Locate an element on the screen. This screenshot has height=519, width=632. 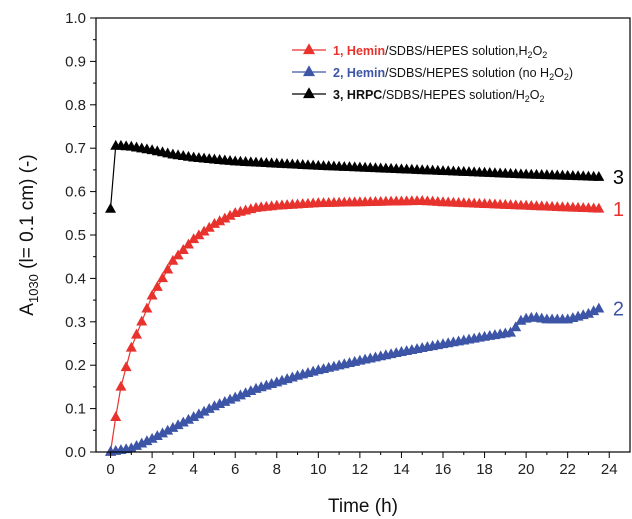
y-axis-title-rest: (l= 0.1 cm) (-) is located at coordinates (27, 214).